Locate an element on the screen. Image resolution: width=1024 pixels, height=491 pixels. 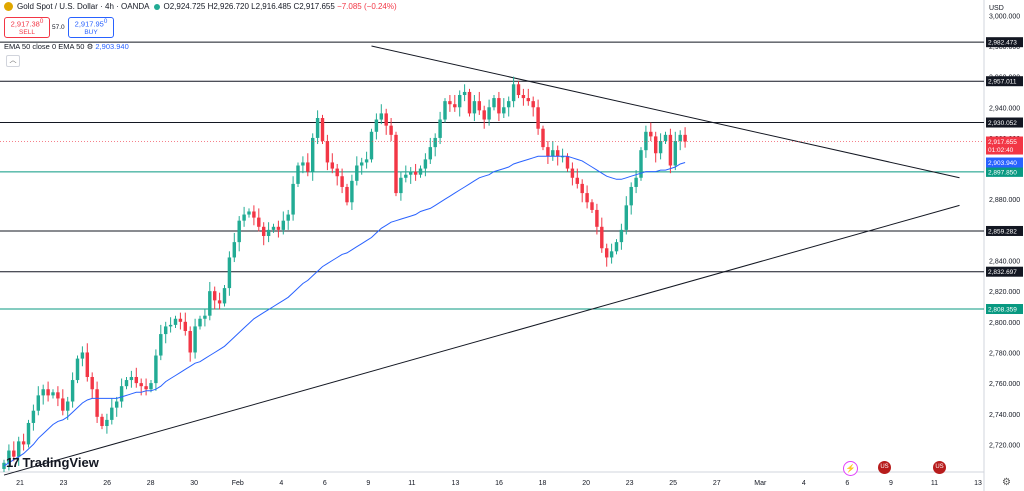
flash-event-icon: ⚡ is located at coordinates (850, 468).